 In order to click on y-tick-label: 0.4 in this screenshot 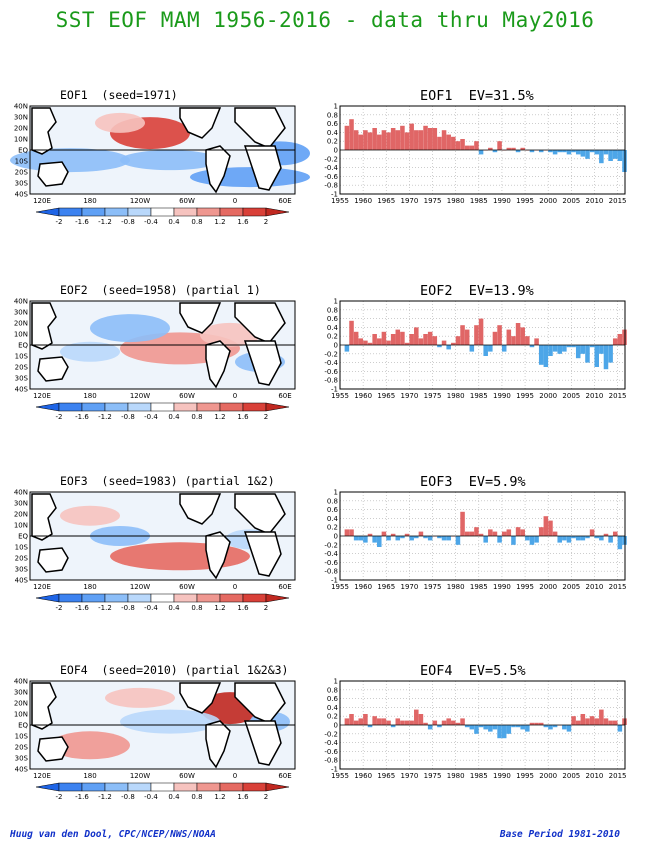, I will do `click(333, 708)`.